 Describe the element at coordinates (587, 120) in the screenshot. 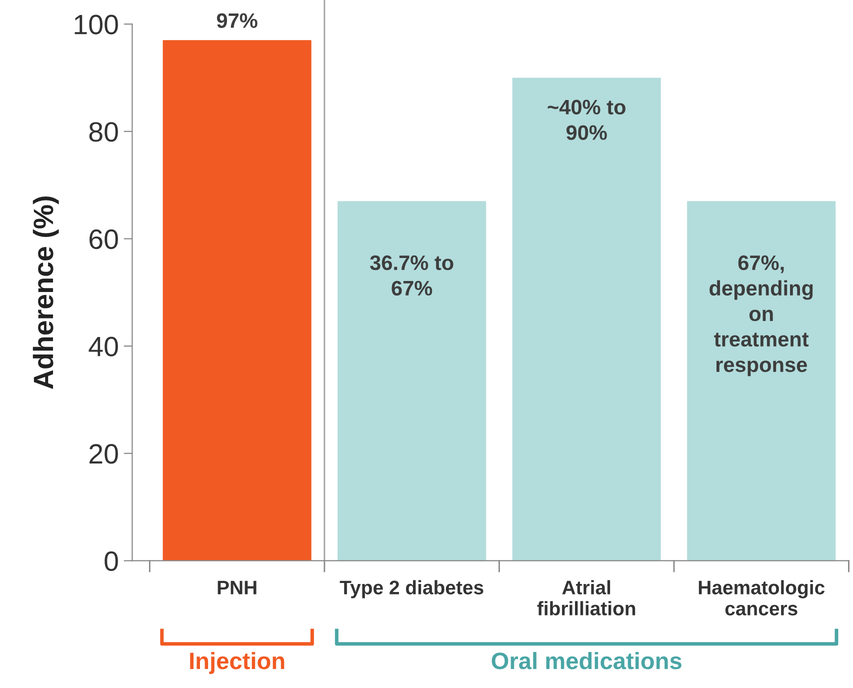

I see `data-label: ~40% to 90%` at that location.